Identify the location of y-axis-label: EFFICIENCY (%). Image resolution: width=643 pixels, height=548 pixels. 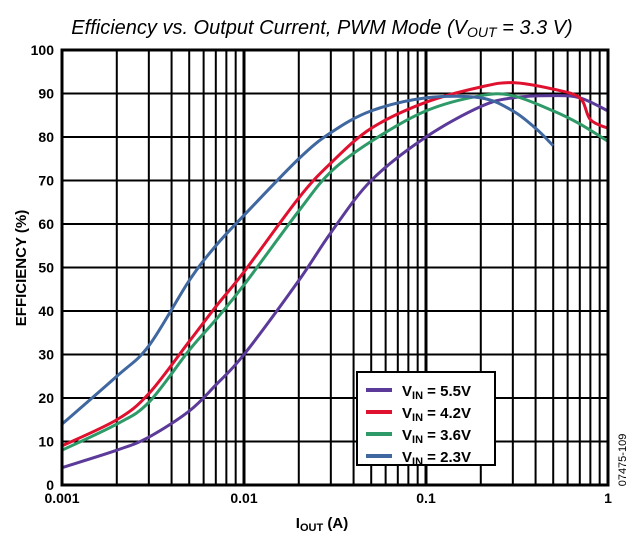
(21, 268).